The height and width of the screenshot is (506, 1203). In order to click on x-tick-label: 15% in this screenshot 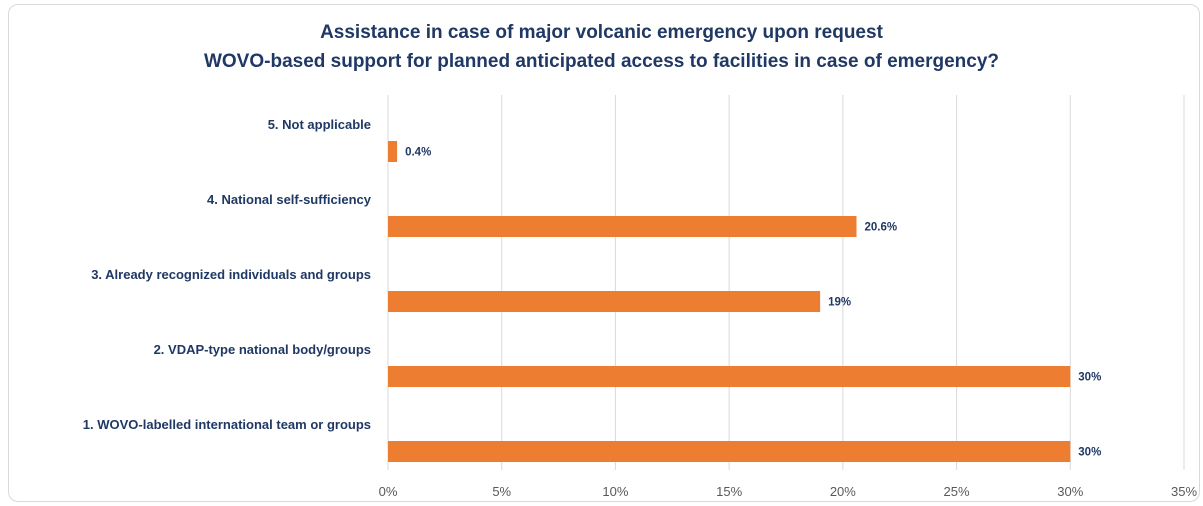, I will do `click(729, 491)`.